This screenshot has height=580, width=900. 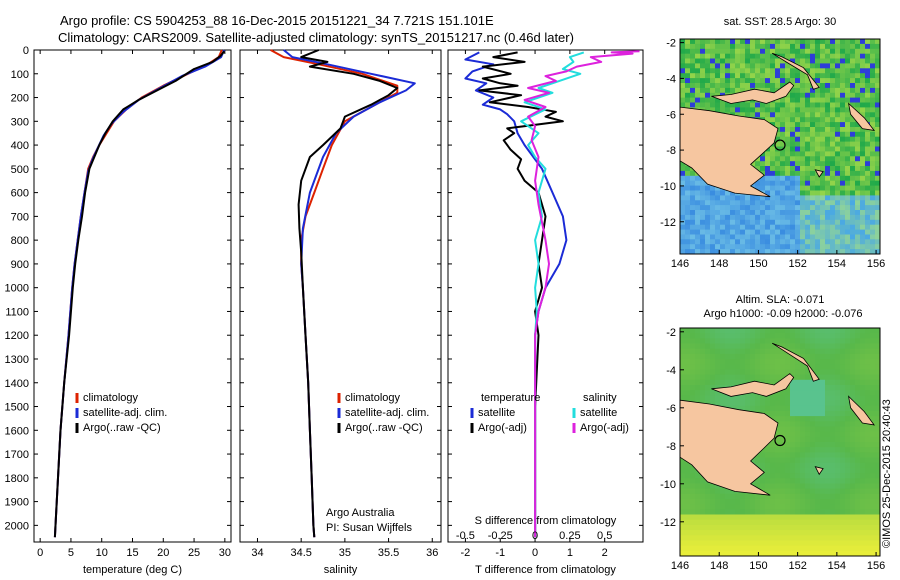 I want to click on diff-t-x-tick-label: 0, so click(x=535, y=553).